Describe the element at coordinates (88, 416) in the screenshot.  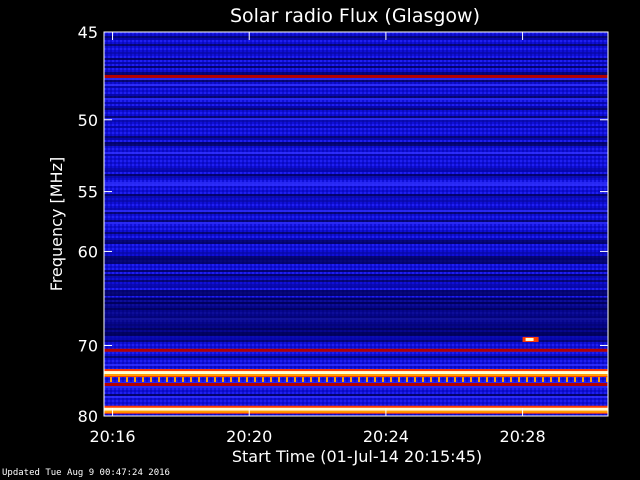
I see `y-tick-label: 80` at that location.